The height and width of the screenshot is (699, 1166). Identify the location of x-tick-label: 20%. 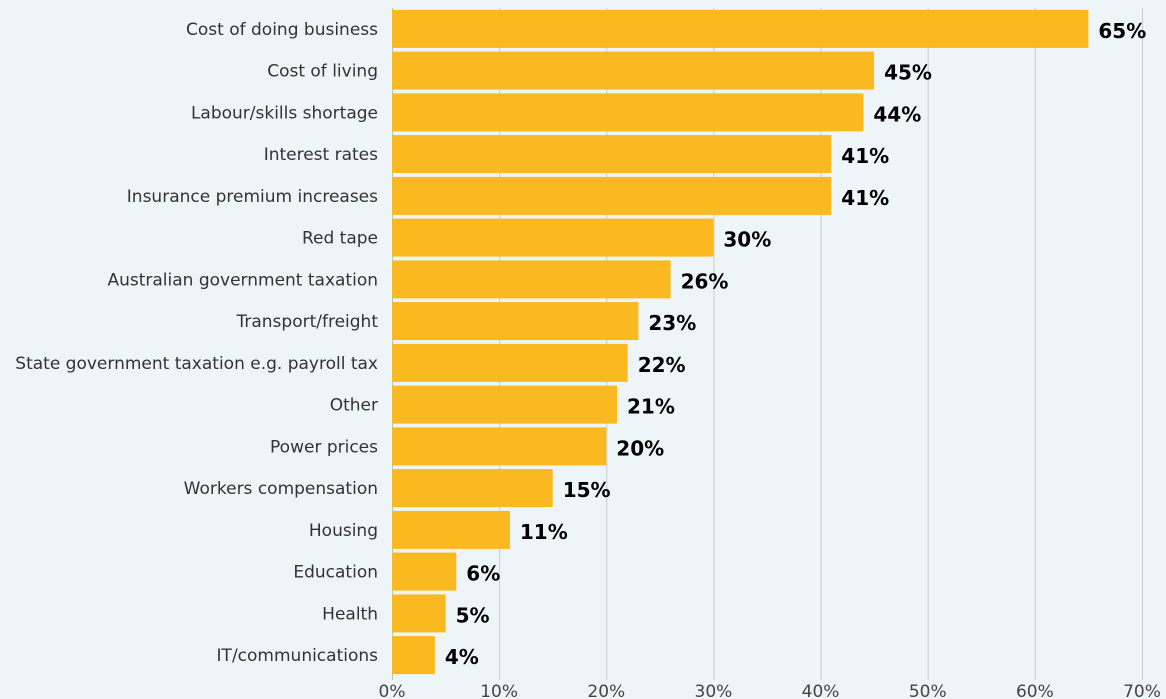
(606, 690).